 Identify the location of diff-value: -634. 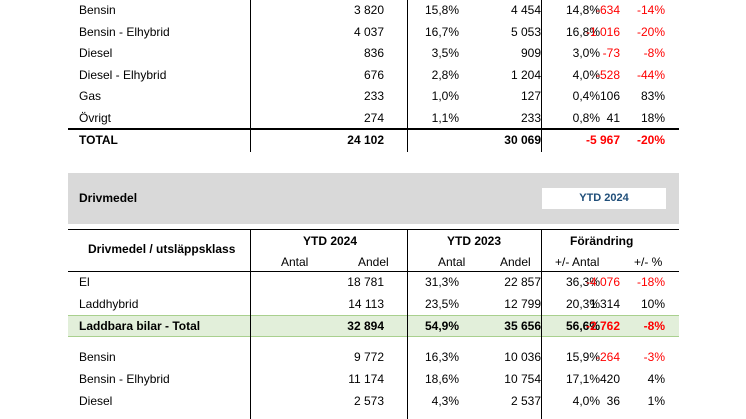
(607, 10).